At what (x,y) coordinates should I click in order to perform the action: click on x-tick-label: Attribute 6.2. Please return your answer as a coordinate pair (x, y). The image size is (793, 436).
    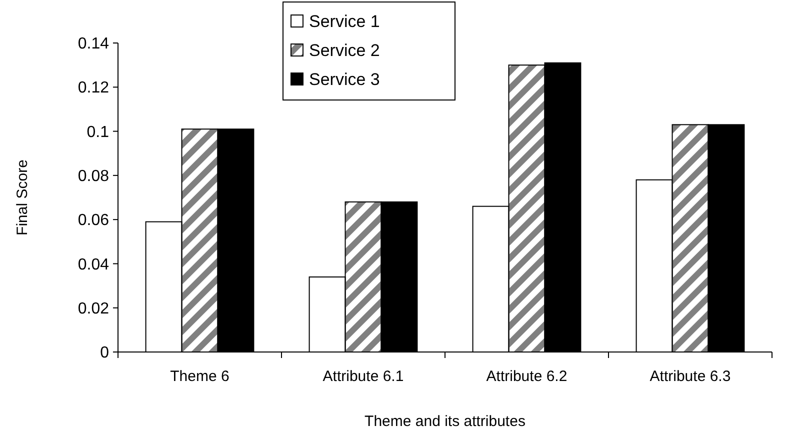
    Looking at the image, I should click on (527, 376).